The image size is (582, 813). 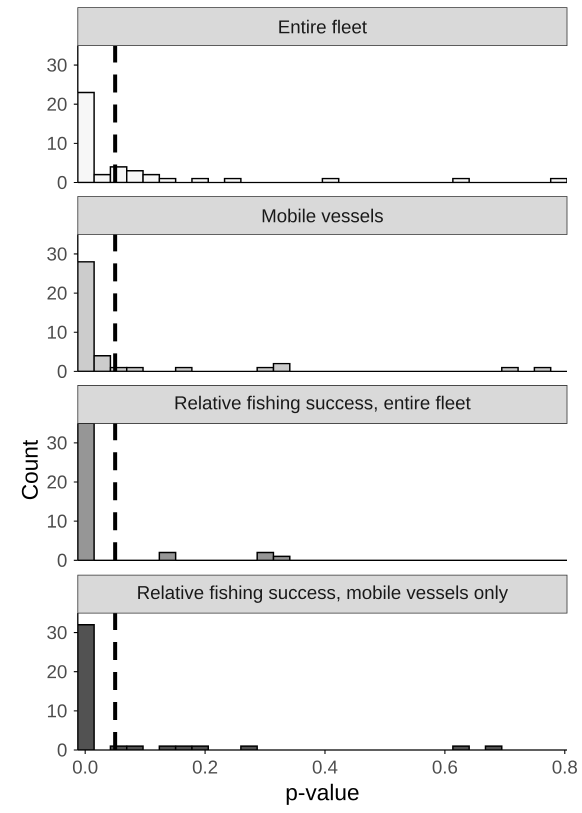 I want to click on x-tick-label: 0.8, so click(x=564, y=767).